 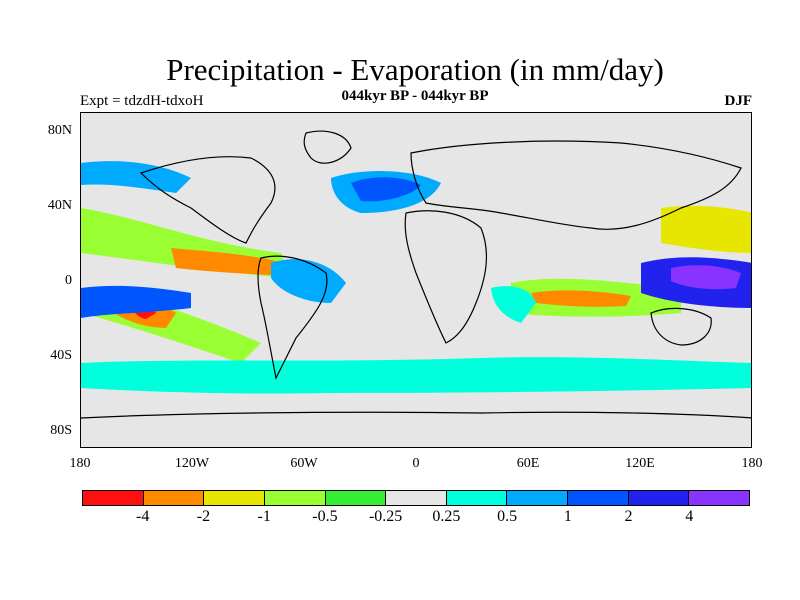 I want to click on colorbar-label: 0.5, so click(x=507, y=516).